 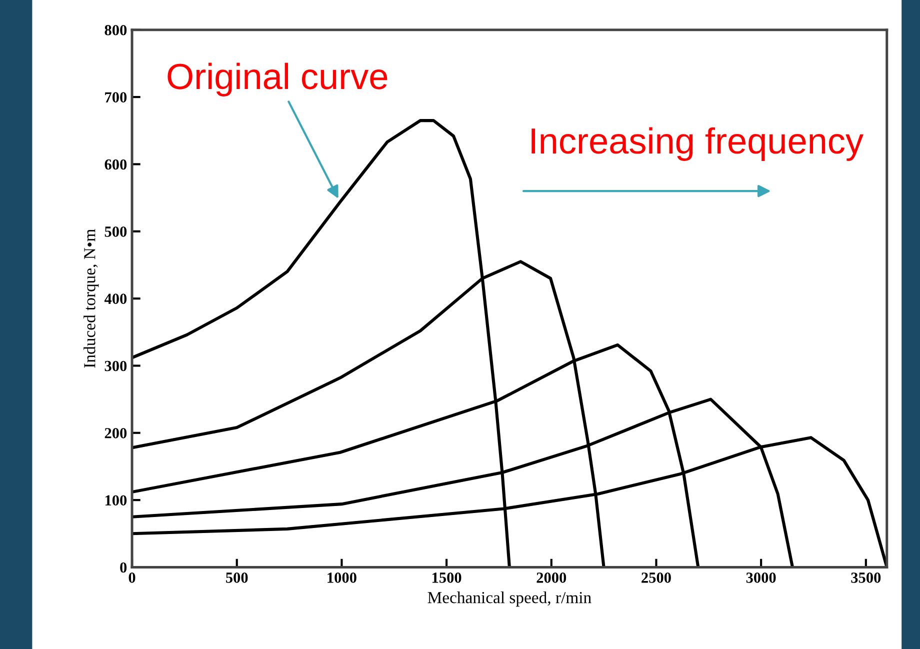 What do you see at coordinates (237, 577) in the screenshot?
I see `x-tick-label: 500` at bounding box center [237, 577].